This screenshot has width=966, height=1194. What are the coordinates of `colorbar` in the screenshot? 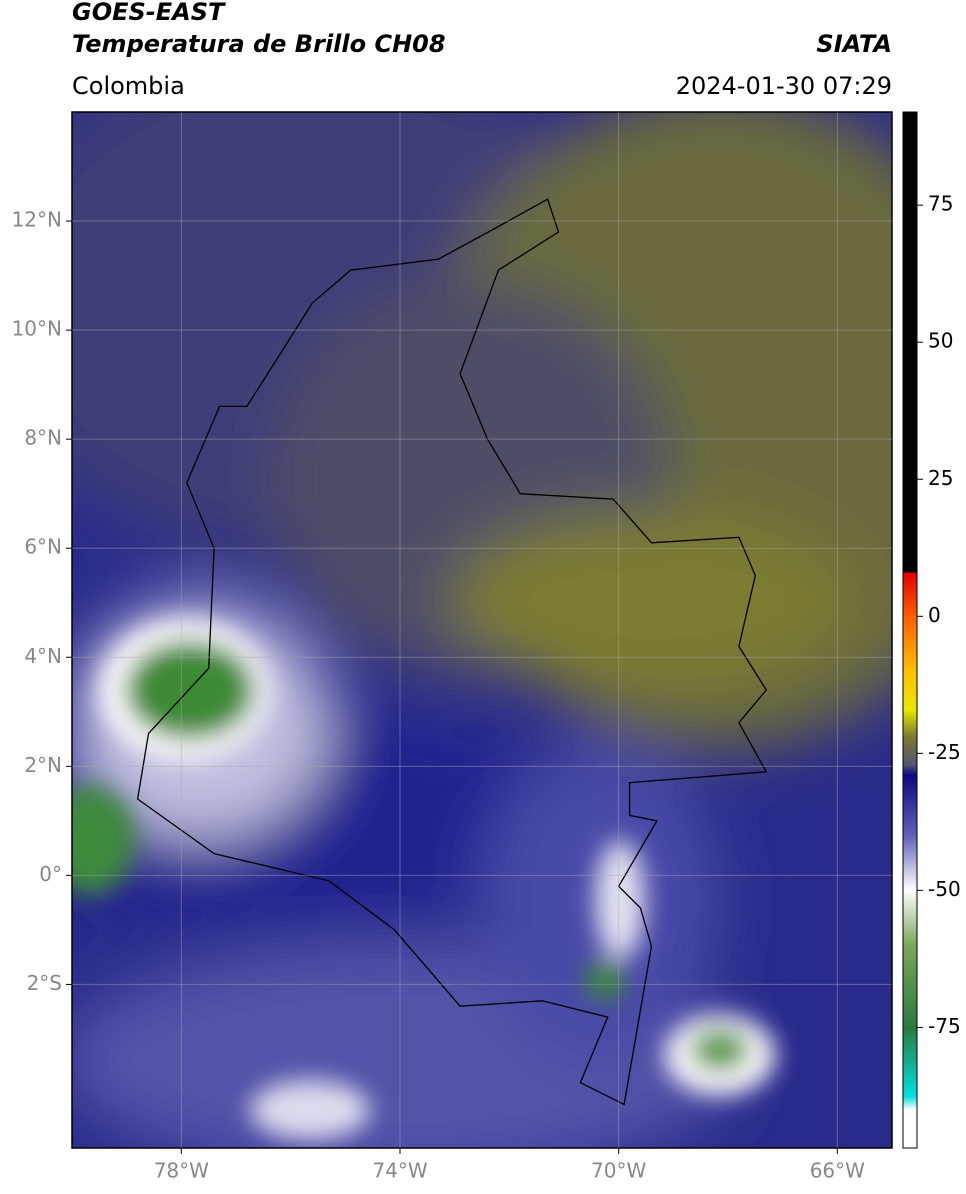 It's located at (910, 630).